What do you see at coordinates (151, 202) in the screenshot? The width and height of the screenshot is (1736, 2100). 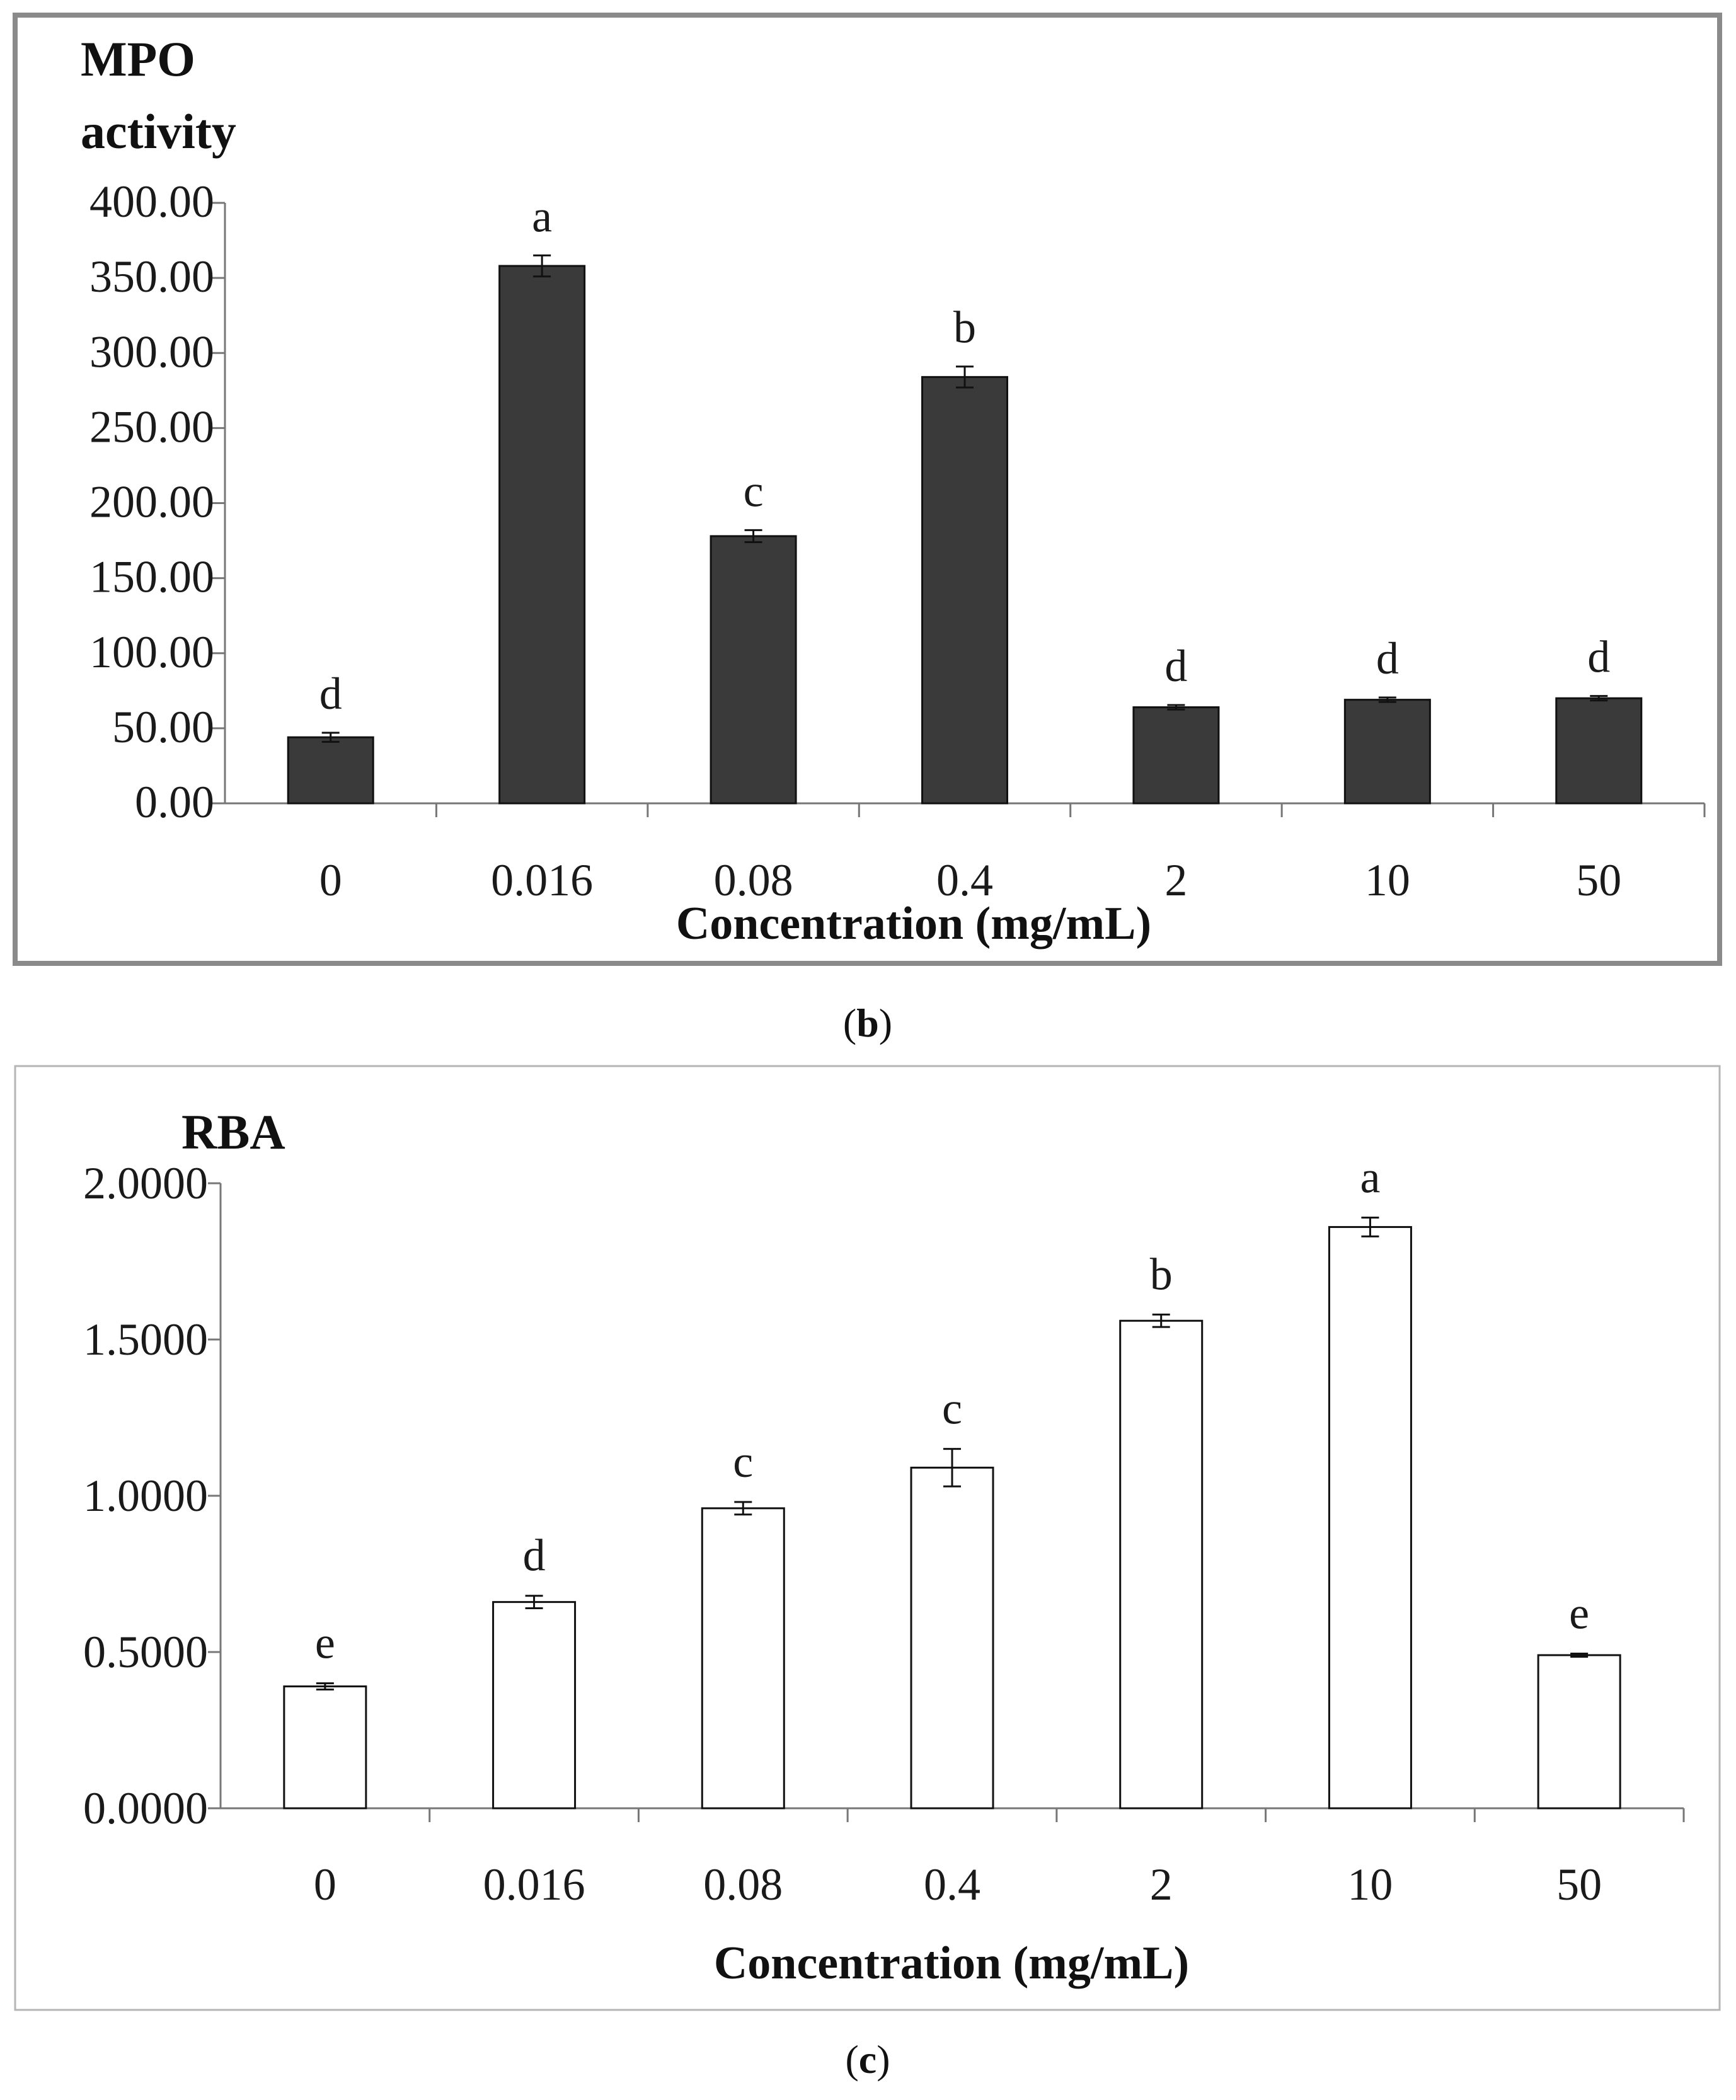 I see `chart0-y-tick-label: 400.00` at bounding box center [151, 202].